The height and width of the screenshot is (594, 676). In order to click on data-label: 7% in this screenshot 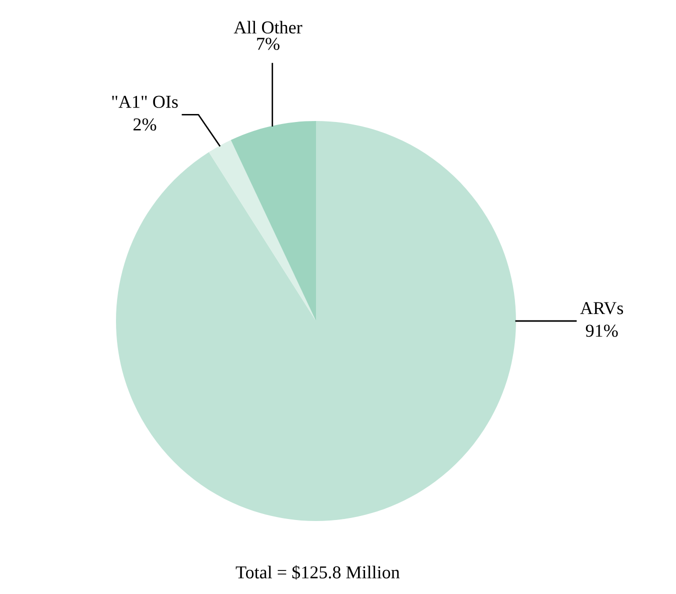, I will do `click(268, 44)`.